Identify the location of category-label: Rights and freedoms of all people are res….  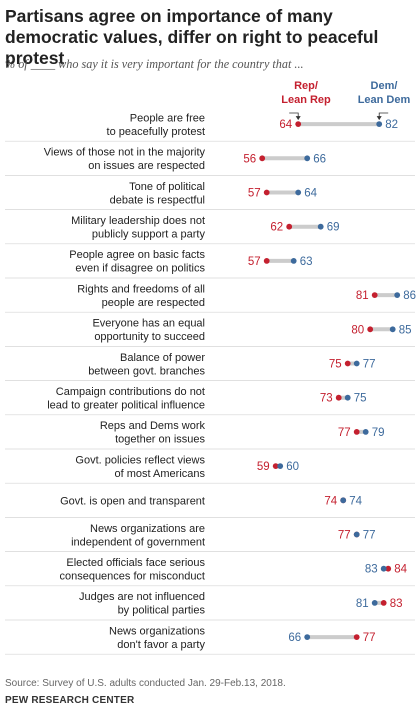
(141, 296).